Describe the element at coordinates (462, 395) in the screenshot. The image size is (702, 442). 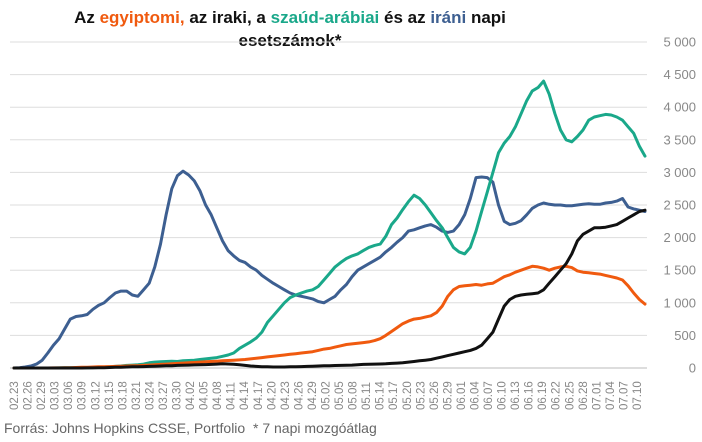
I see `x-tick-label: 06.01` at that location.